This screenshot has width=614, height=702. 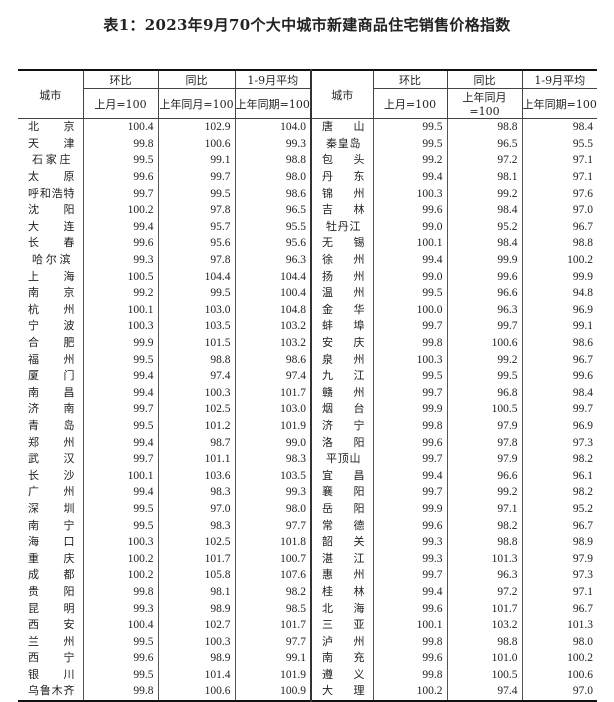 I want to click on avg-value: 97.9, so click(x=559, y=559).